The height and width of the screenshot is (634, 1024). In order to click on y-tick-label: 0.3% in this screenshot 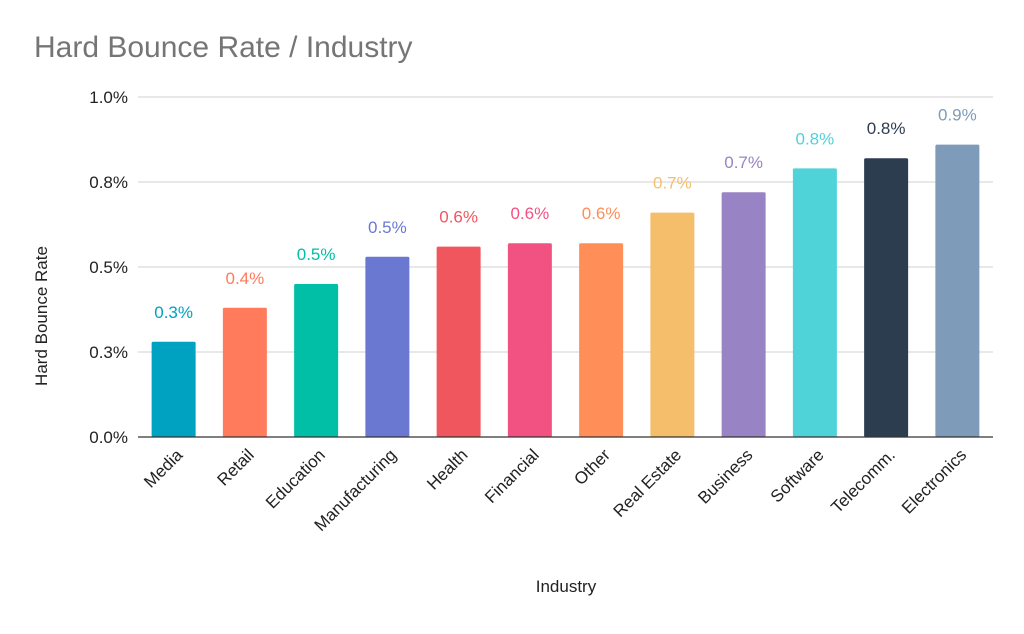, I will do `click(108, 352)`.